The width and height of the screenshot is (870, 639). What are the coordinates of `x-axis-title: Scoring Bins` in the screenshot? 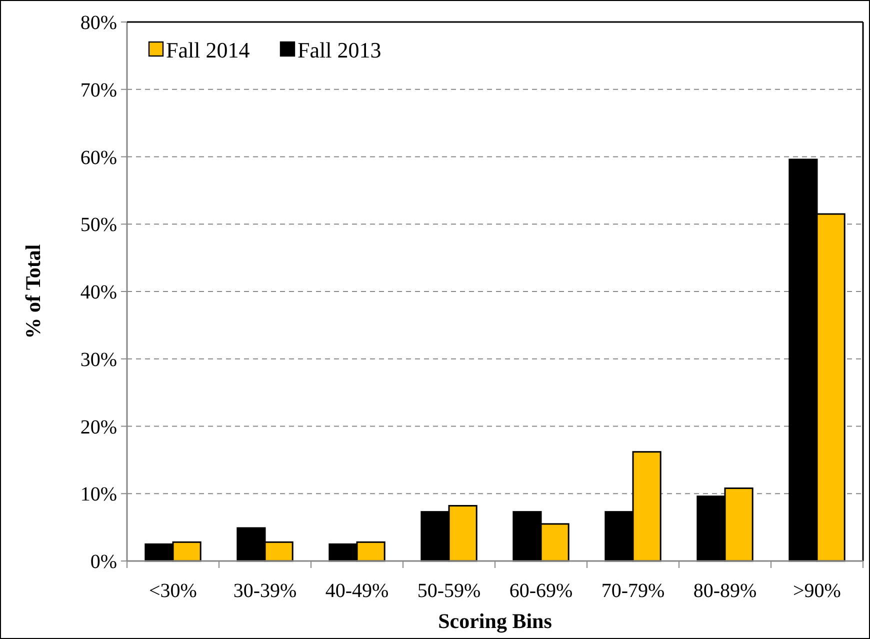 It's located at (495, 621).